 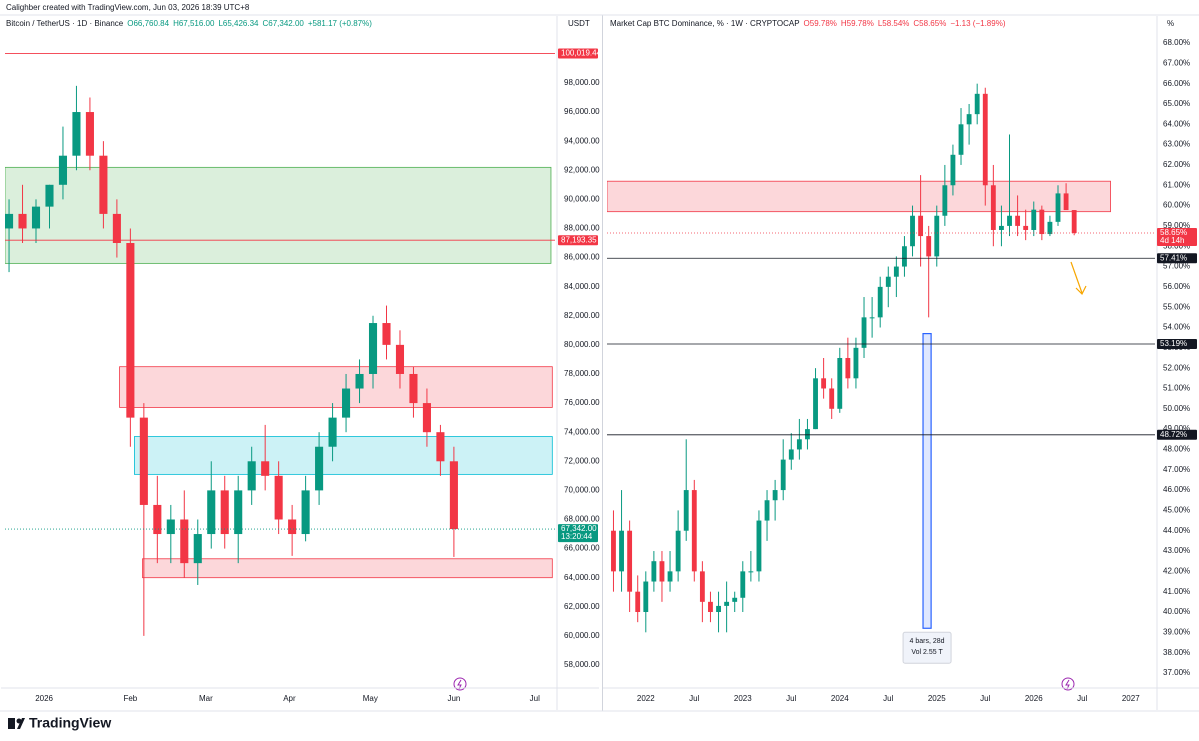 I want to click on y-tick-label: 60,000.00, so click(x=582, y=635).